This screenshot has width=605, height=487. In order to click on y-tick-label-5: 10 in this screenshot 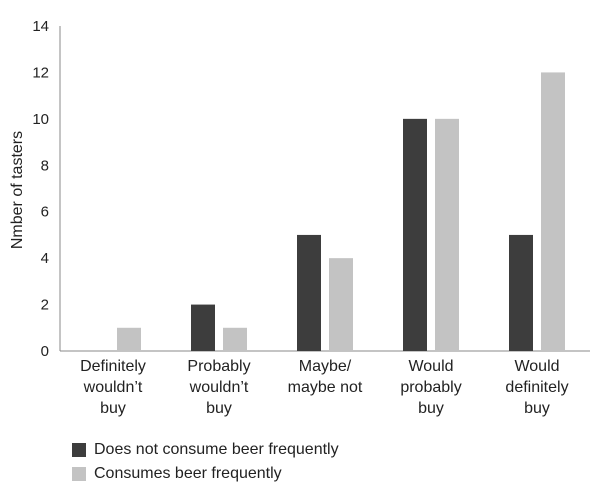, I will do `click(40, 119)`.